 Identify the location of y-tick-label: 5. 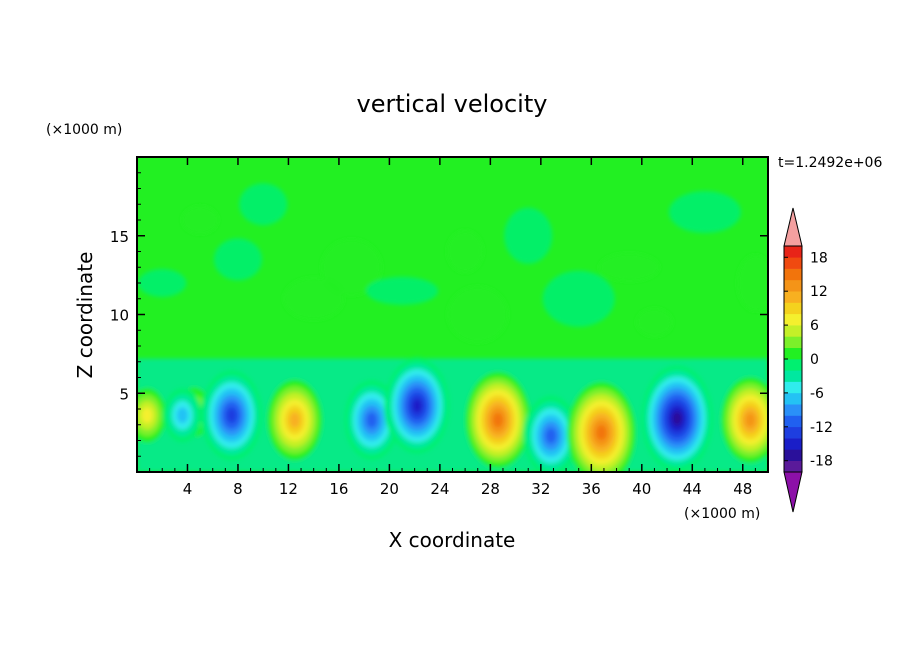
(124, 394).